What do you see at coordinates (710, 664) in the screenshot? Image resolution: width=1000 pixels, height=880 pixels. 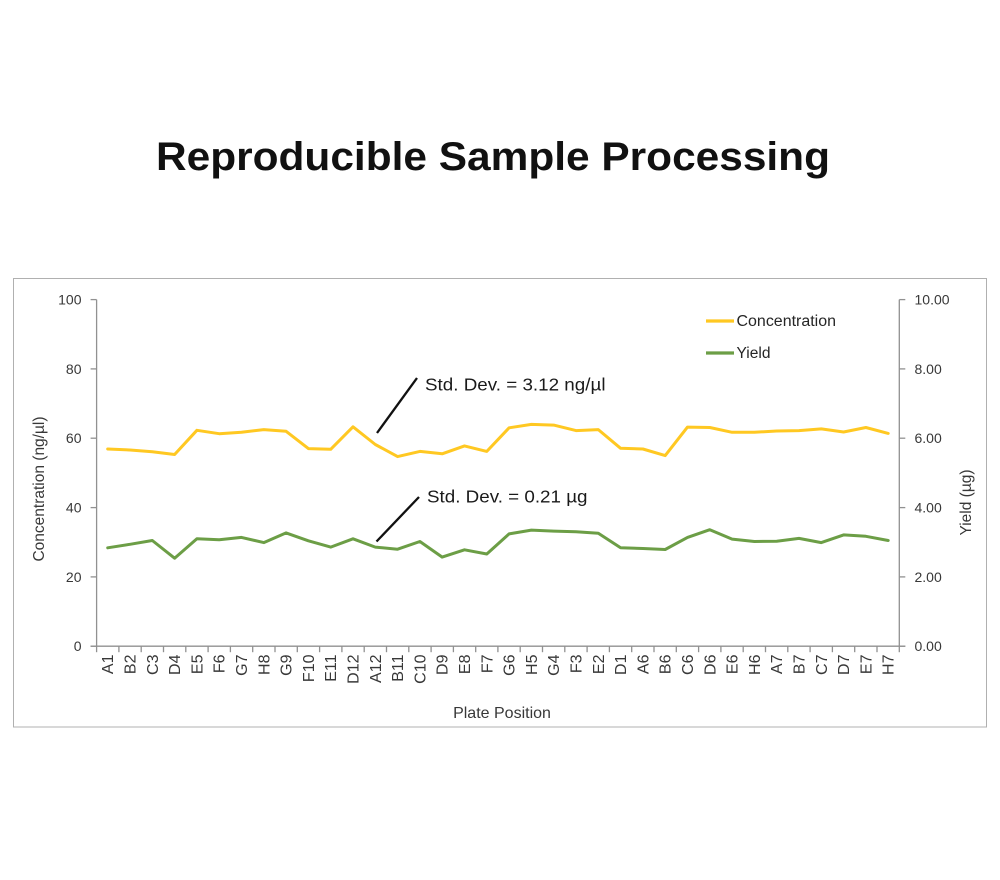 I see `svg-text: D6` at bounding box center [710, 664].